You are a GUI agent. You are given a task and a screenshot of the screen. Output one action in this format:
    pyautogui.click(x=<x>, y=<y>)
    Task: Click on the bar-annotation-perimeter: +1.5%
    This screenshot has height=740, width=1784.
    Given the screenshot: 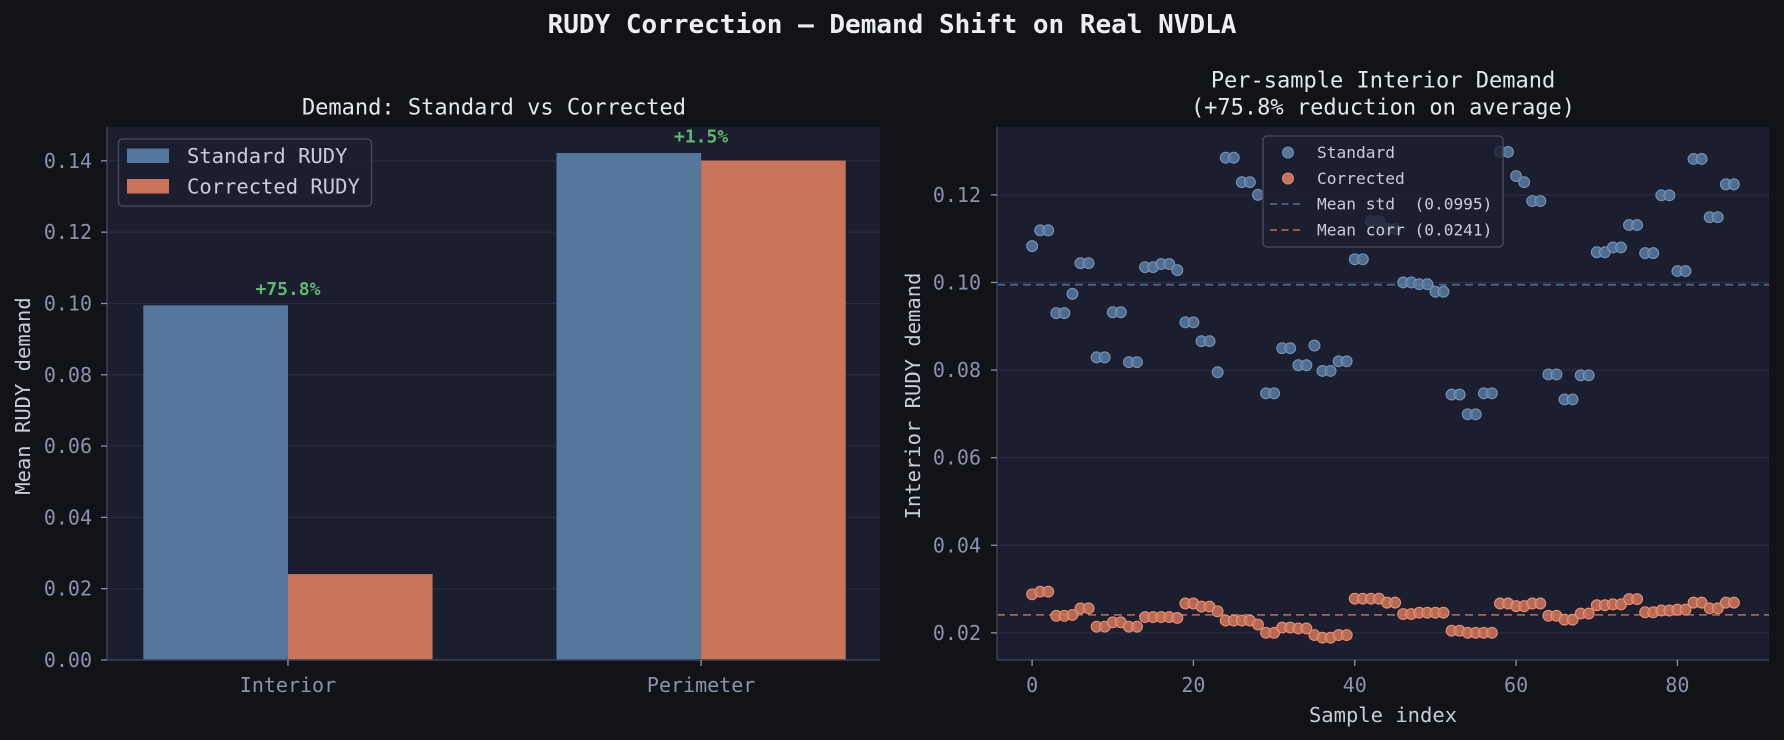 What is the action you would take?
    pyautogui.click(x=701, y=137)
    